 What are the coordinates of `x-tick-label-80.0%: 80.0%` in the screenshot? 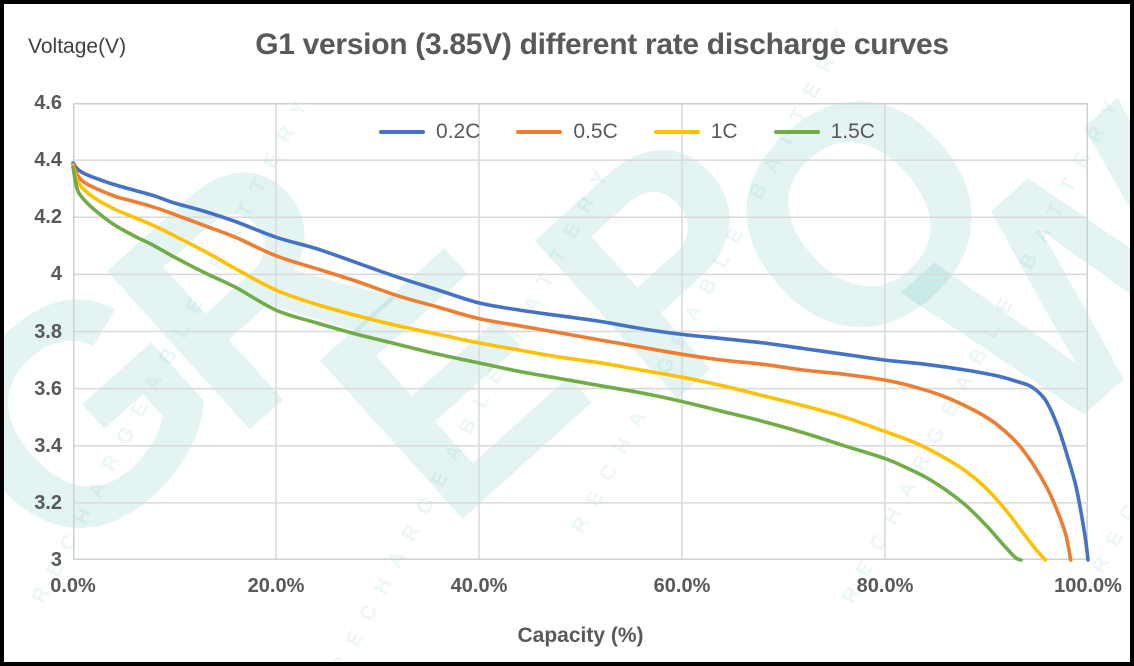 It's located at (885, 586).